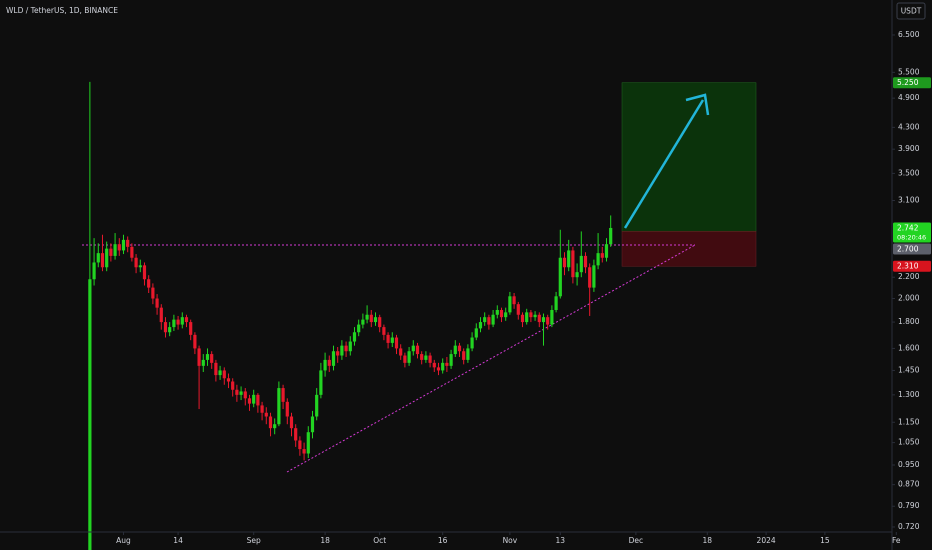  Describe the element at coordinates (908, 227) in the screenshot. I see `price-badge-label: 2.742` at that location.